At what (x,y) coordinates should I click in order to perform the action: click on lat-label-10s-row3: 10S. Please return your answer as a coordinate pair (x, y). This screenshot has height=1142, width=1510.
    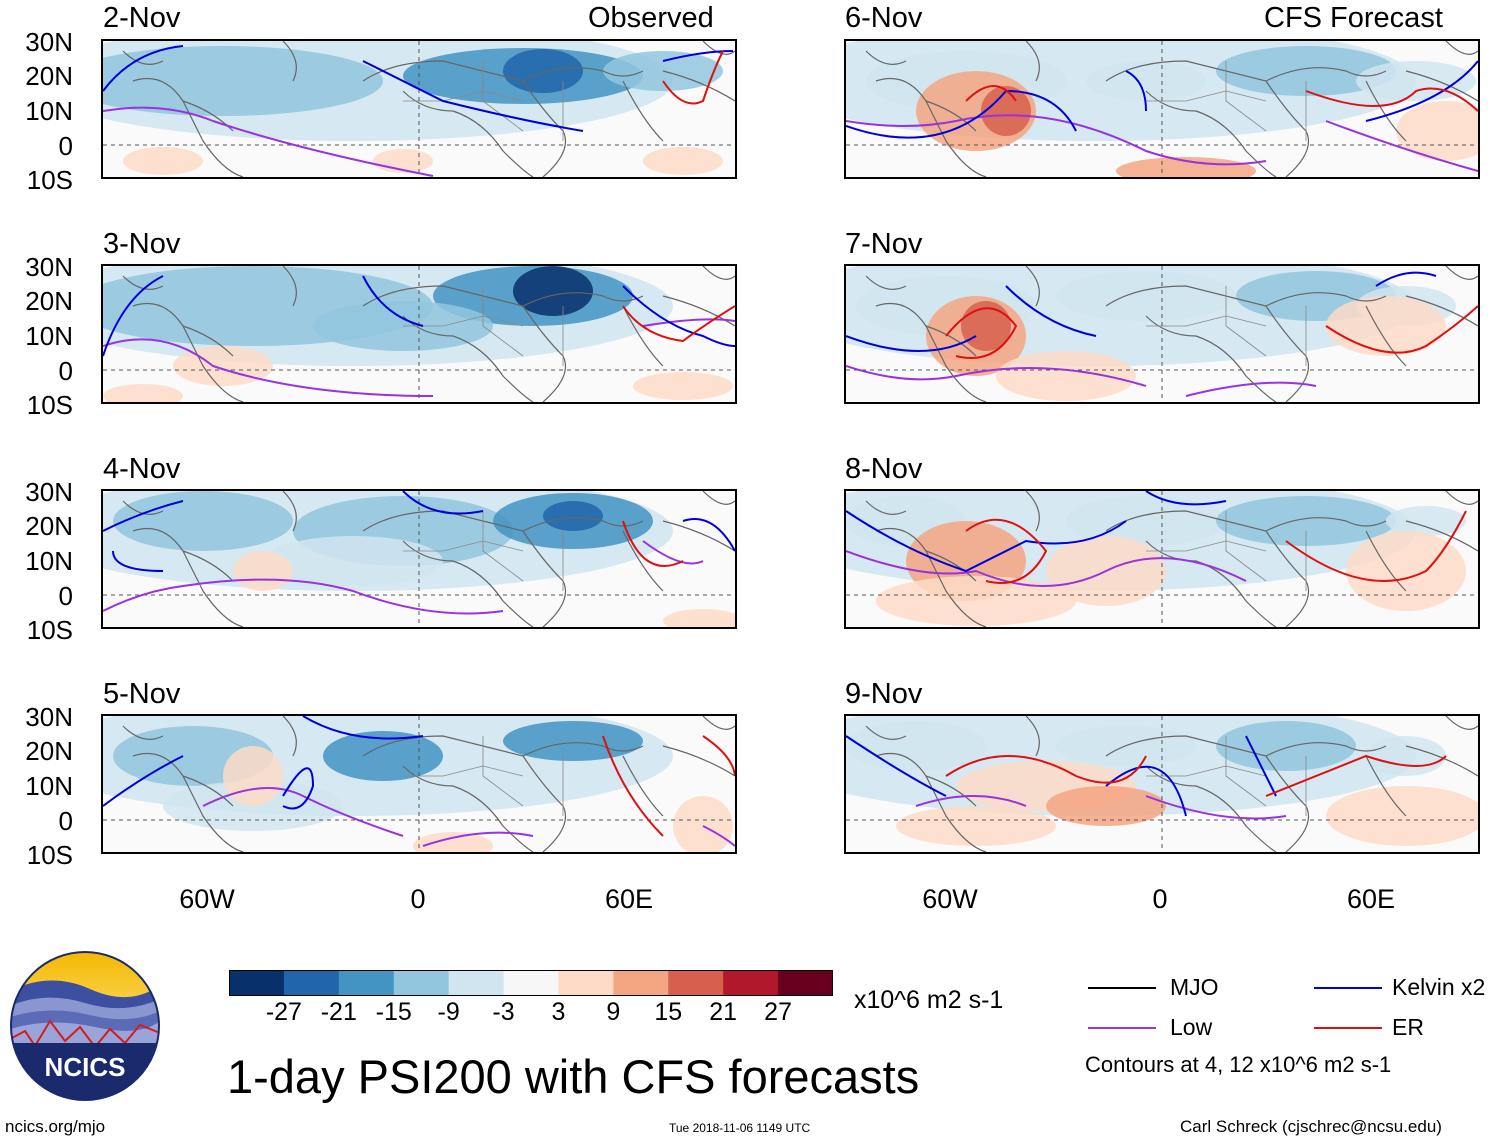
    Looking at the image, I should click on (49, 630).